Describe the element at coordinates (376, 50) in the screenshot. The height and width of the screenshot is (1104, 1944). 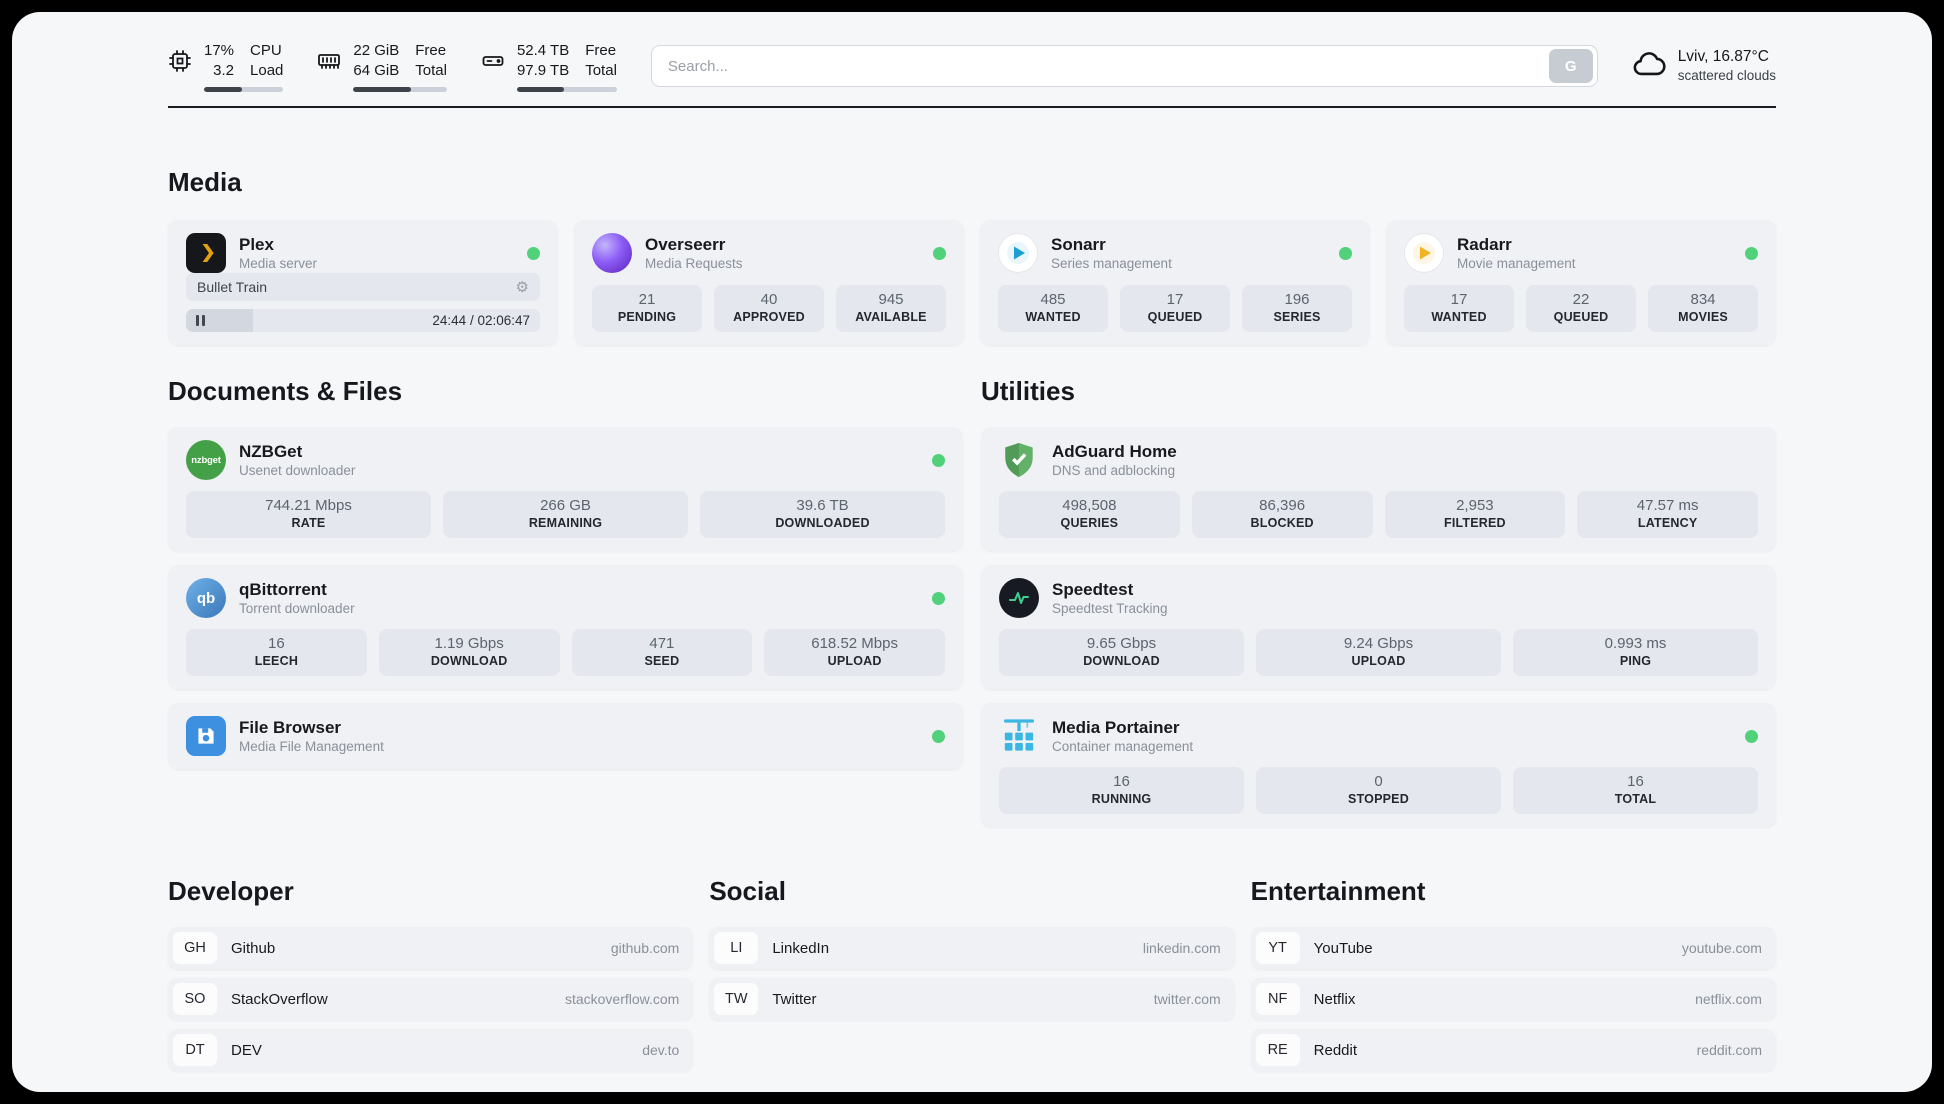
I see `ram-free: 22 GiB` at that location.